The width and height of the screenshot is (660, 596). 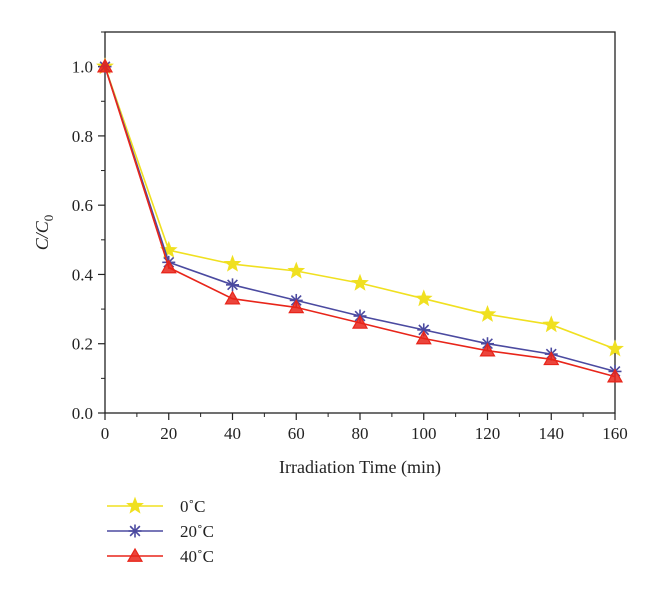 I want to click on x-tick-label: 120, so click(x=488, y=433).